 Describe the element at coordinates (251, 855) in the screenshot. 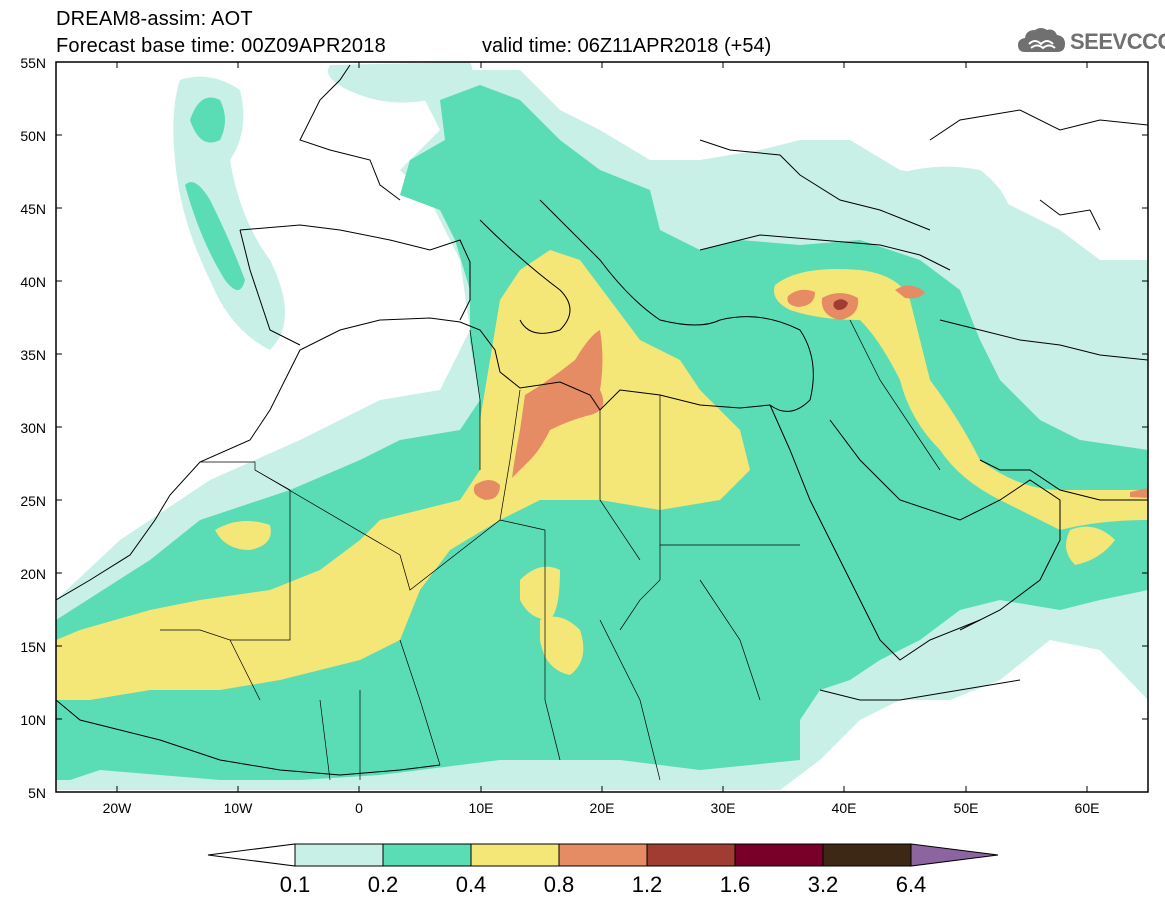

I see `colorbar-lower-arrow` at that location.